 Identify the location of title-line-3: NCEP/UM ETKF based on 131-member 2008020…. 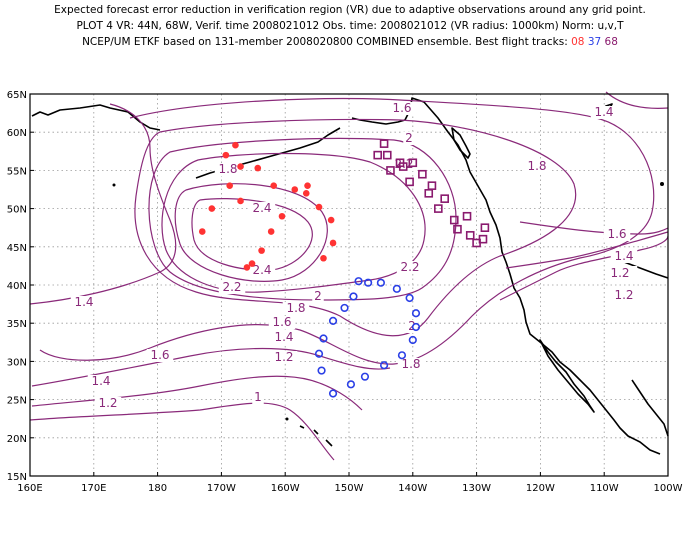
(350, 42).